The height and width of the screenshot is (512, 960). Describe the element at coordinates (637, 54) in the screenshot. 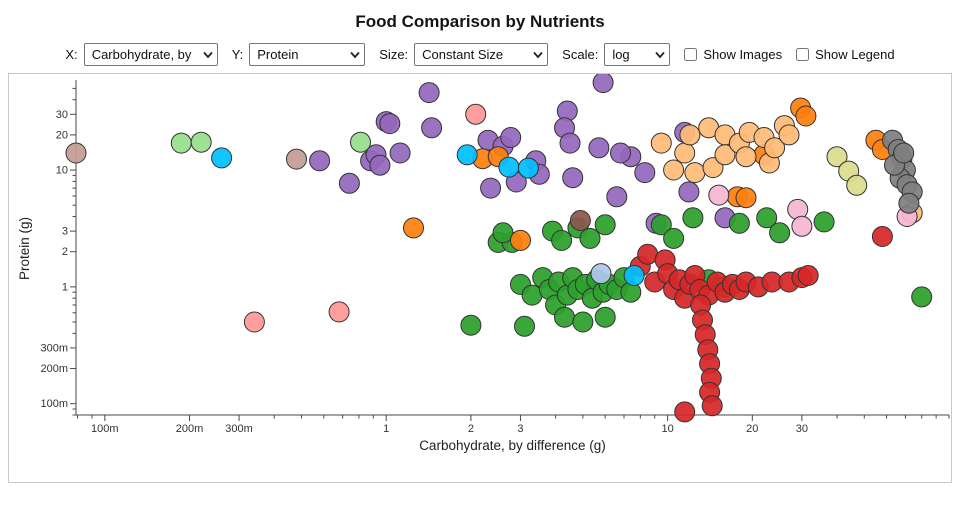

I see `scale-select: log` at that location.